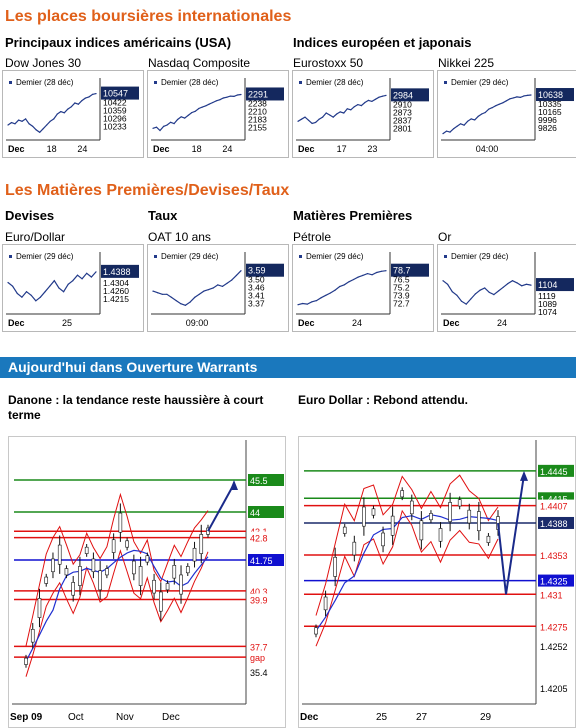  What do you see at coordinates (288, 367) in the screenshot?
I see `warrants-banner: Aujourd'hui dans Ouverture Warrants` at bounding box center [288, 367].